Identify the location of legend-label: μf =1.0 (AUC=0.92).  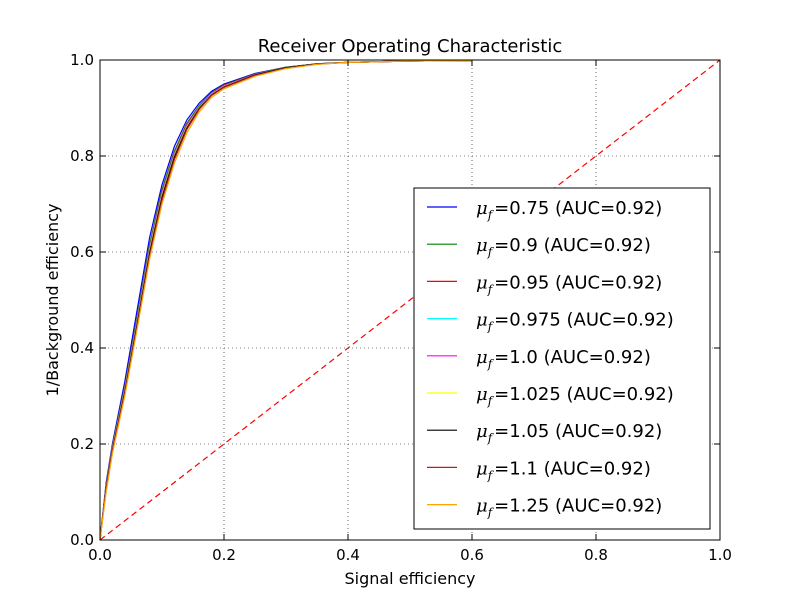
(563, 359).